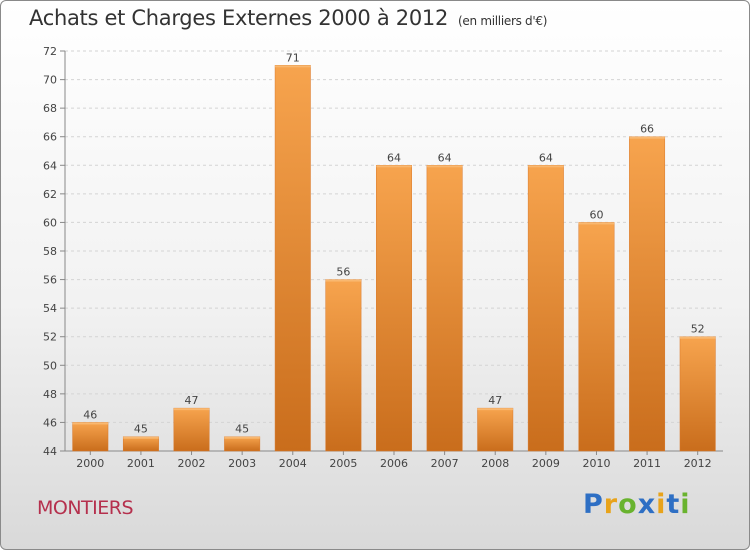  I want to click on y-tick-label: 44, so click(50, 451).